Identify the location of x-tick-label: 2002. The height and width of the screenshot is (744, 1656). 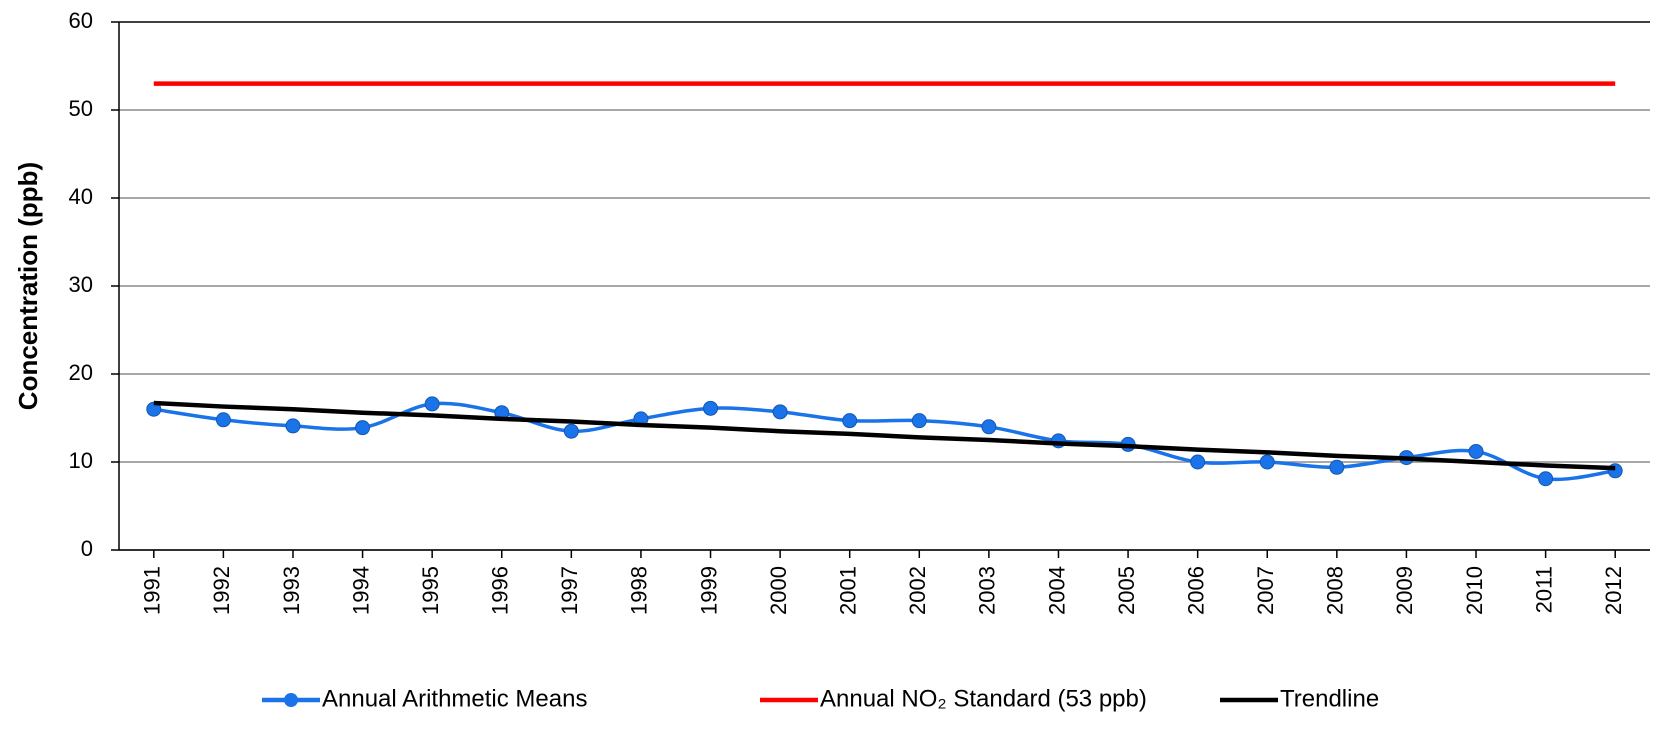
(917, 590).